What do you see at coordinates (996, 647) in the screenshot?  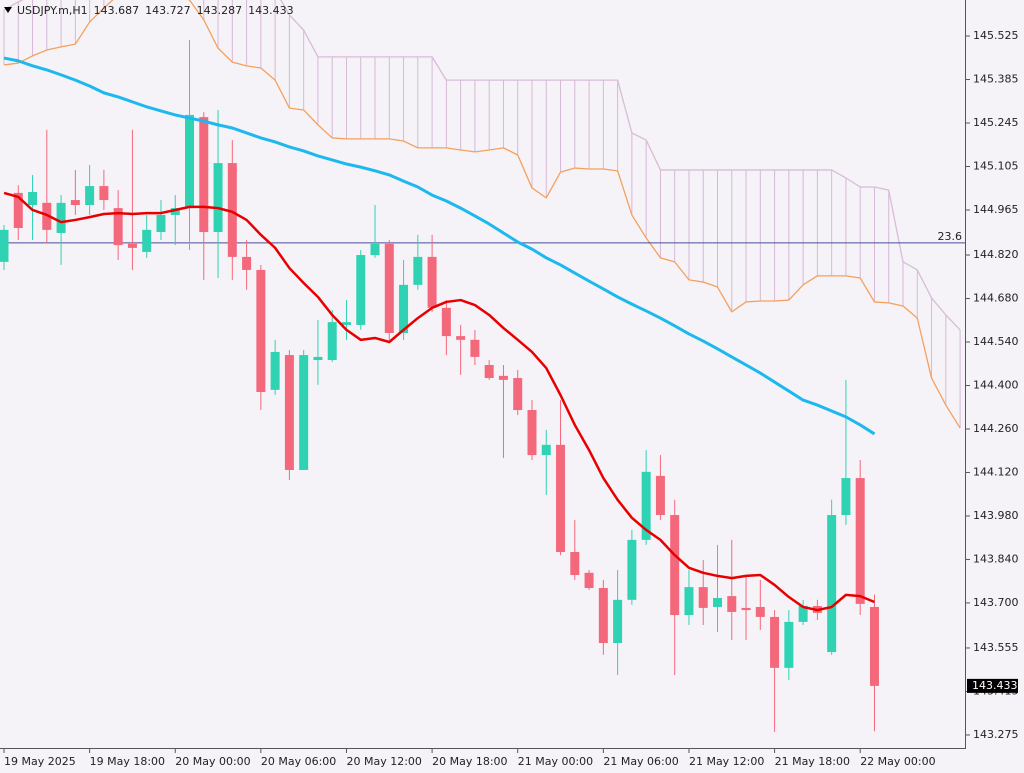 I see `y-tick-label: 143.555` at bounding box center [996, 647].